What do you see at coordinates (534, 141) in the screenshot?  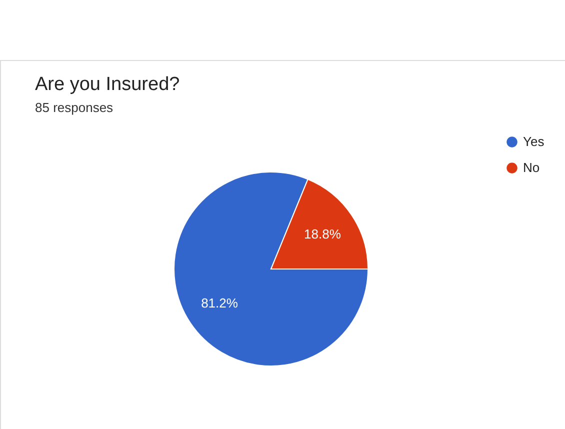 I see `legend-label: Yes` at bounding box center [534, 141].